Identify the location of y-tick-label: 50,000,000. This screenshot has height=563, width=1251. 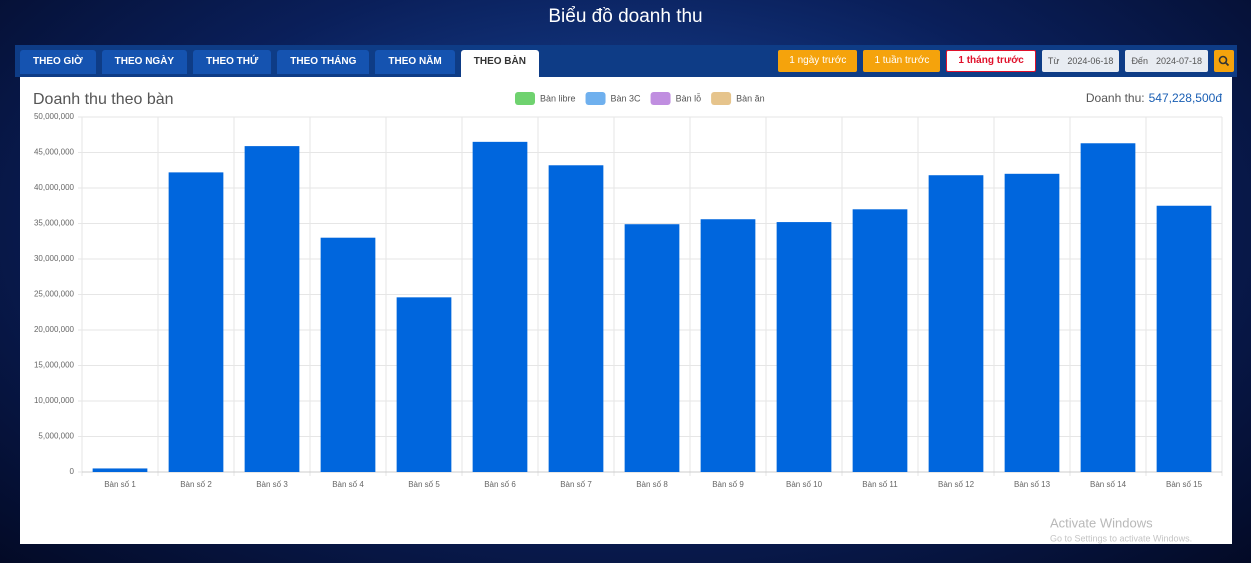
(54, 116).